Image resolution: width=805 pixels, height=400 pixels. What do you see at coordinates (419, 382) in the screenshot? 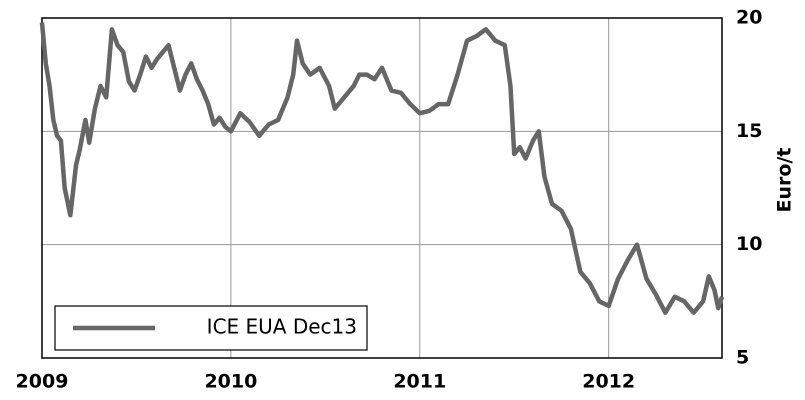
I see `x-tick-label: 2011` at bounding box center [419, 382].